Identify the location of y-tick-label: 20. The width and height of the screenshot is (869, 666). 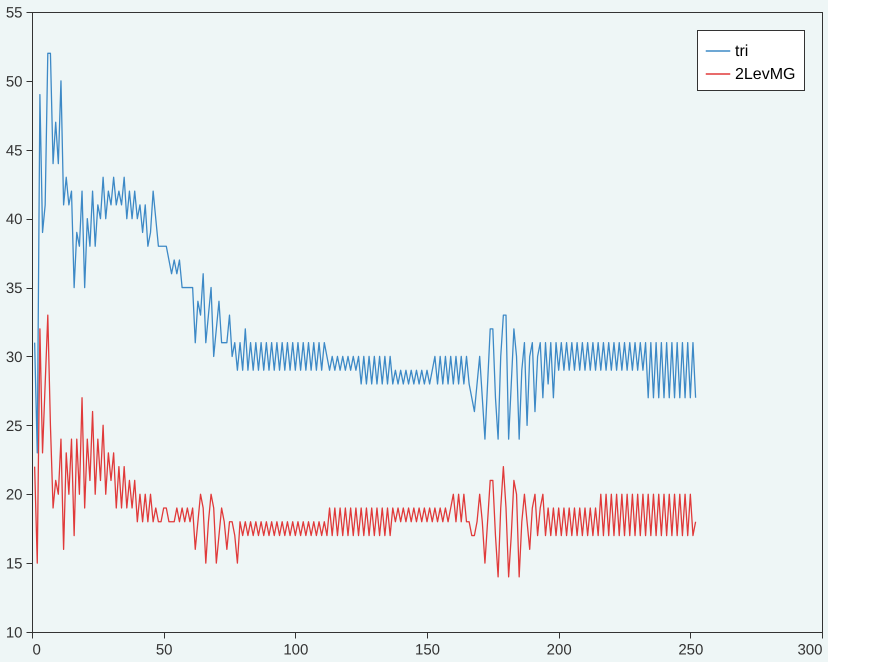
(14, 495).